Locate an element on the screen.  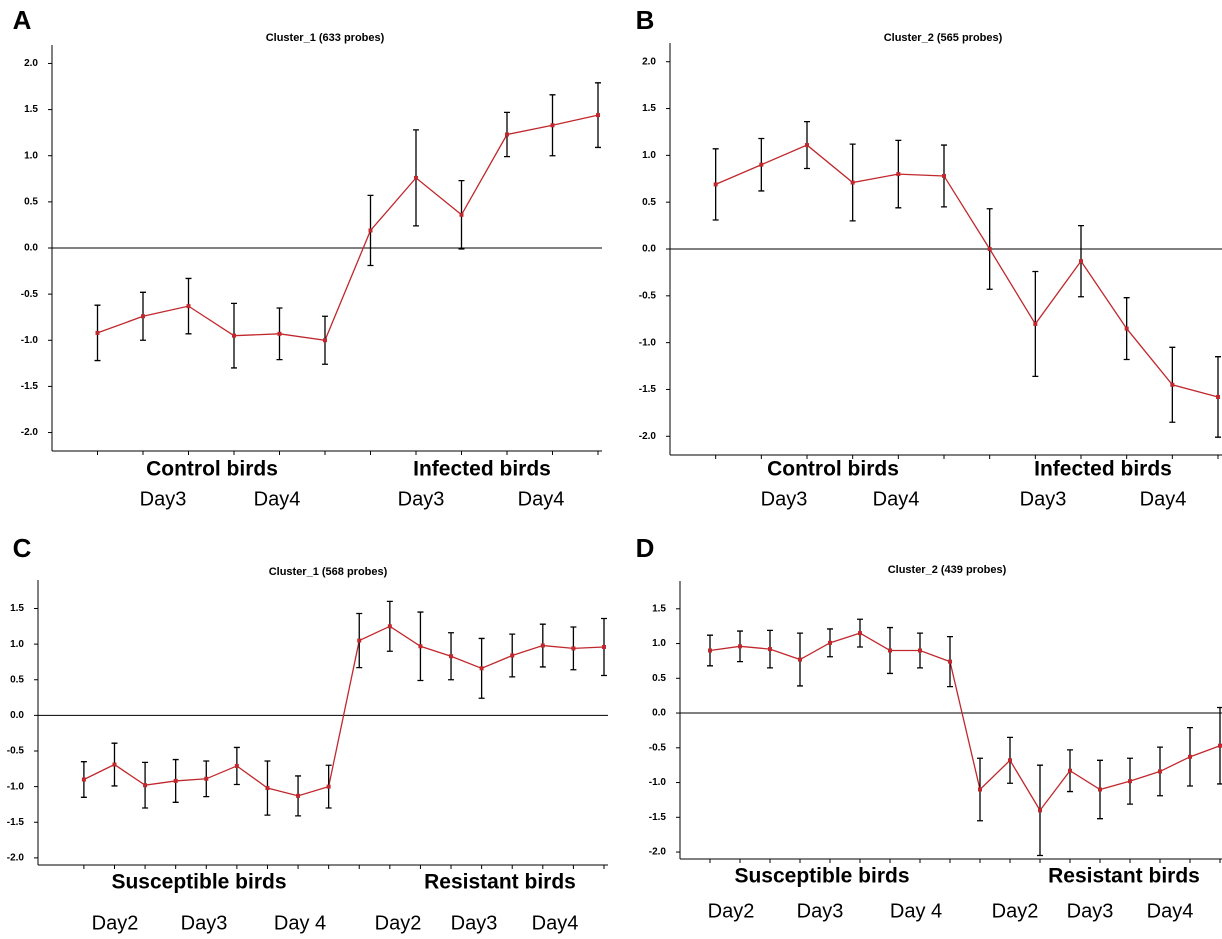
chart-title: Cluster_2 (439 probes) is located at coordinates (947, 570).